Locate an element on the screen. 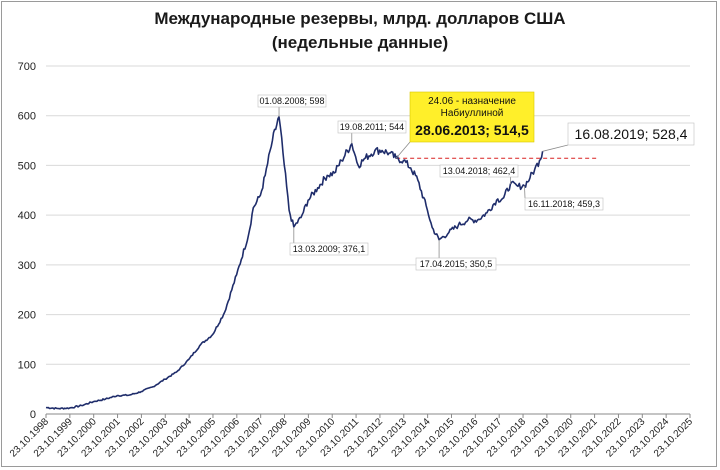  annotation-label: 13.03.2009; 376,1 is located at coordinates (329, 249).